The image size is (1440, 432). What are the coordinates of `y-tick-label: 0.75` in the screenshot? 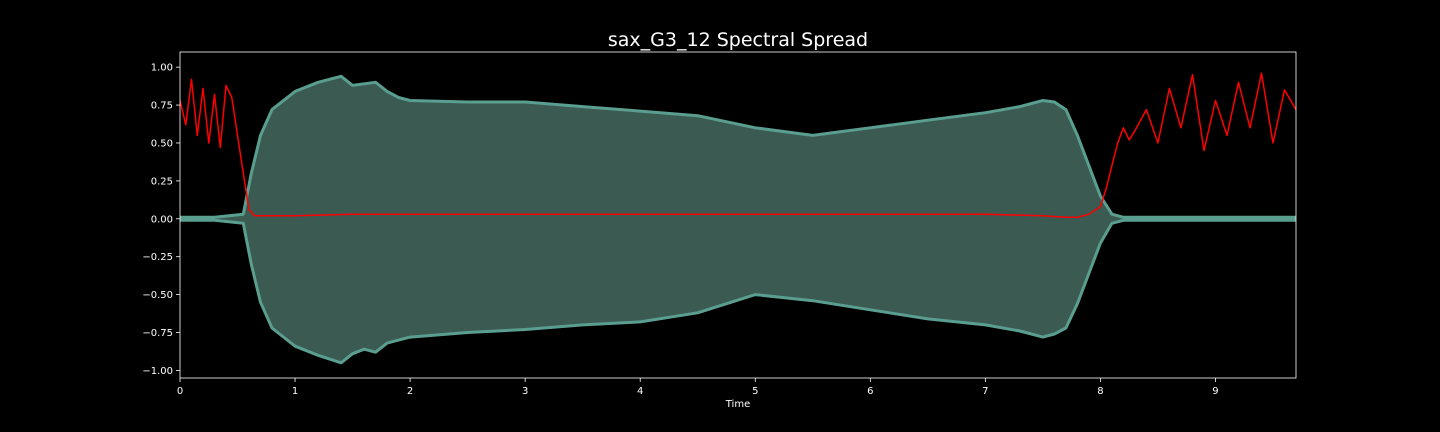 It's located at (162, 106).